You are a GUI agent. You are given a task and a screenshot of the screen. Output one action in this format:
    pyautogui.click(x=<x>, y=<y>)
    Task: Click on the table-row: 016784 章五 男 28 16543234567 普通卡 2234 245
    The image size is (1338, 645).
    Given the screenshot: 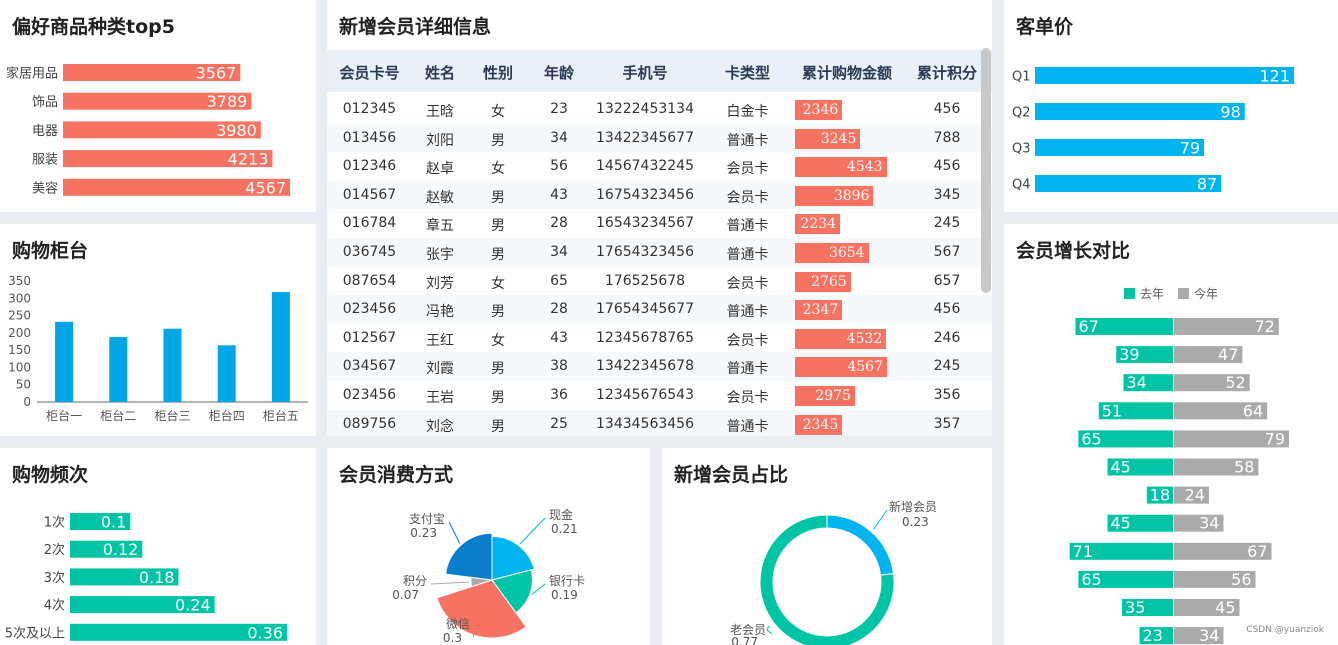 What is the action you would take?
    pyautogui.click(x=659, y=223)
    